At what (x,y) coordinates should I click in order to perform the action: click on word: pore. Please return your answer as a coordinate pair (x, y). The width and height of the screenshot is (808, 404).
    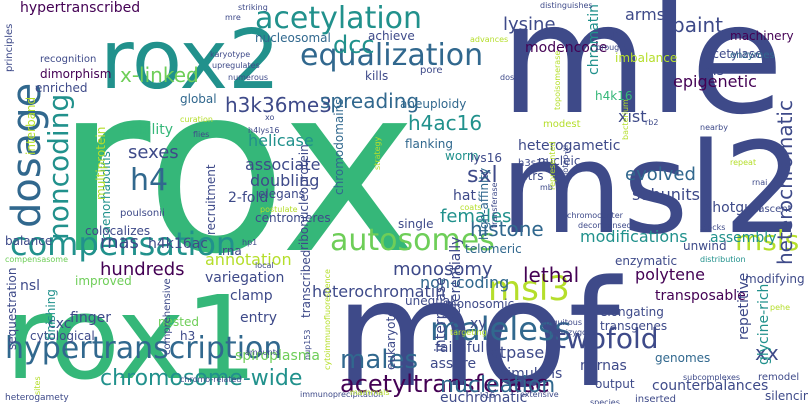
    Looking at the image, I should click on (431, 70).